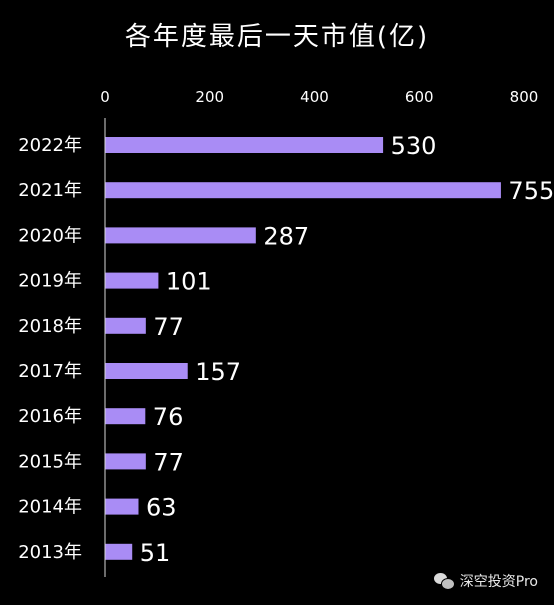 The height and width of the screenshot is (605, 554). I want to click on x-tick-label: 800, so click(524, 97).